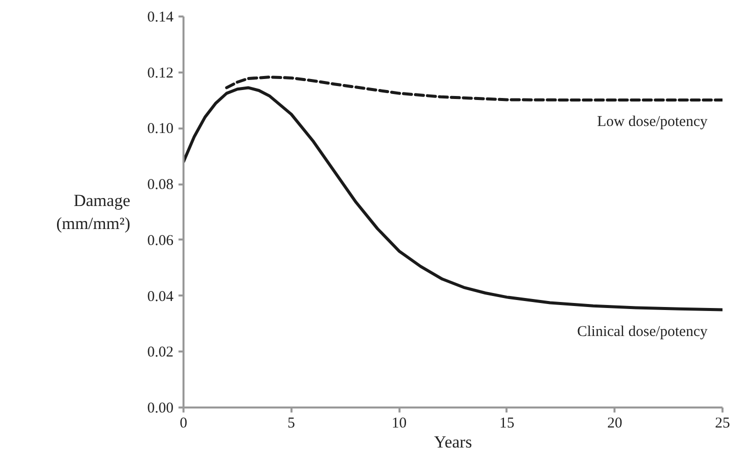  I want to click on x-tick-label: 25, so click(722, 424).